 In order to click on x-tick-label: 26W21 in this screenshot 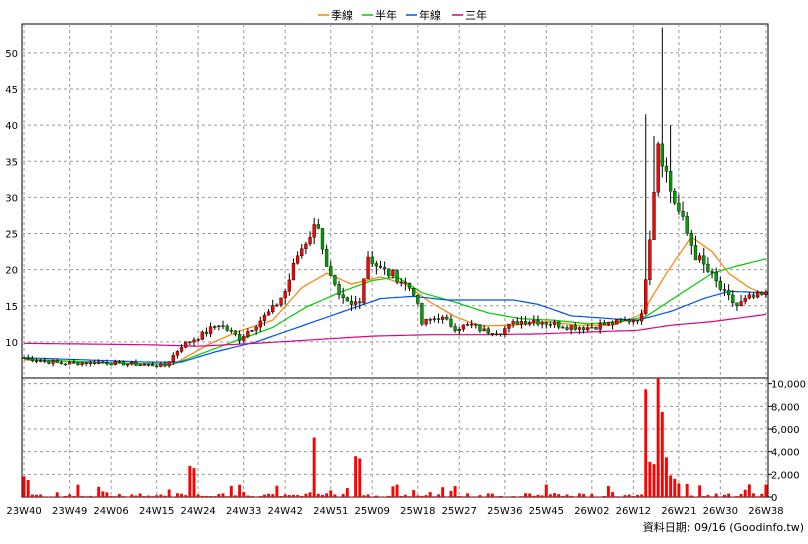, I will do `click(678, 511)`.